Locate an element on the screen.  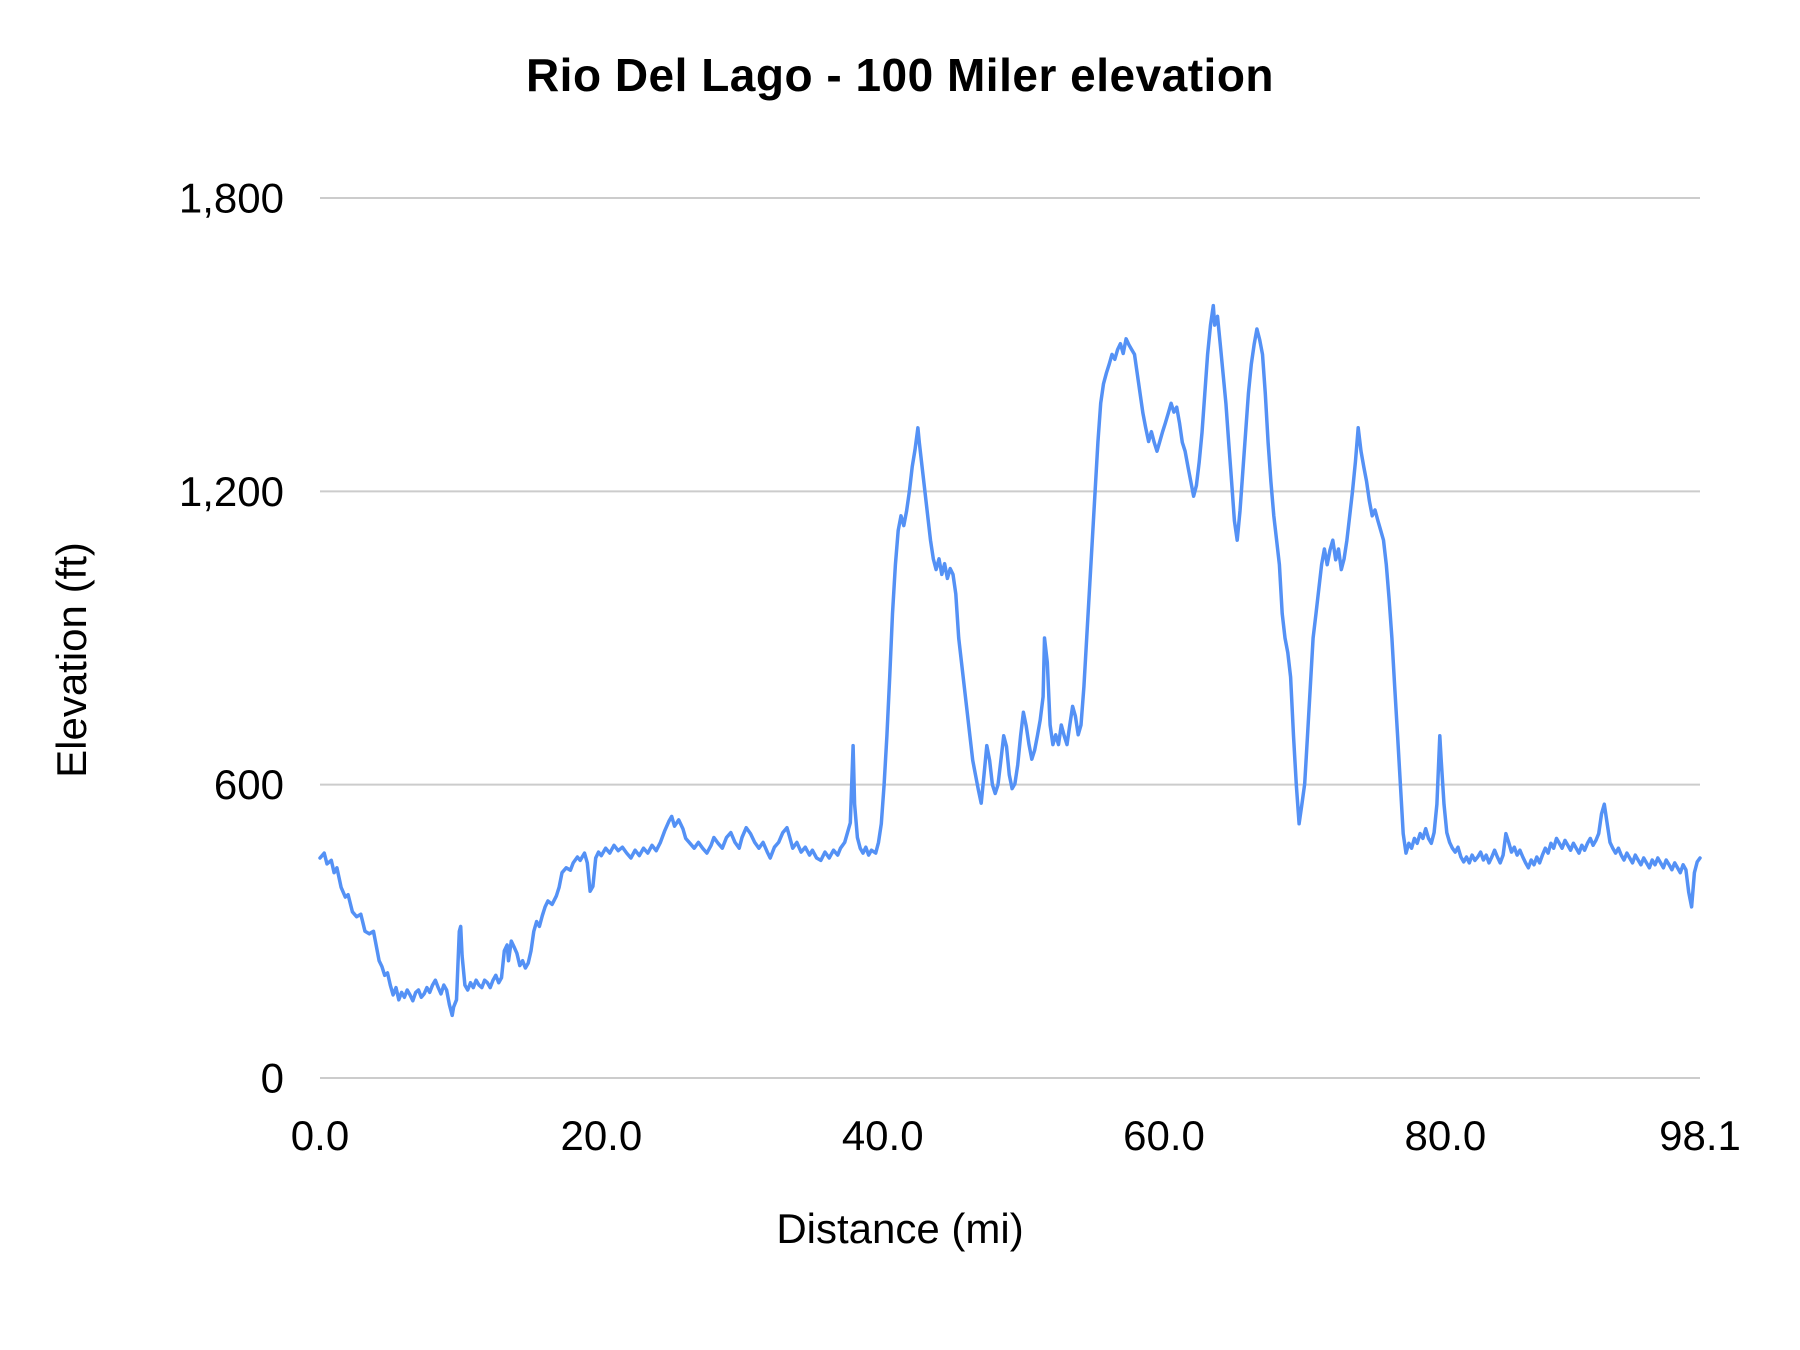
x-tick-label: 0.0 is located at coordinates (320, 1135).